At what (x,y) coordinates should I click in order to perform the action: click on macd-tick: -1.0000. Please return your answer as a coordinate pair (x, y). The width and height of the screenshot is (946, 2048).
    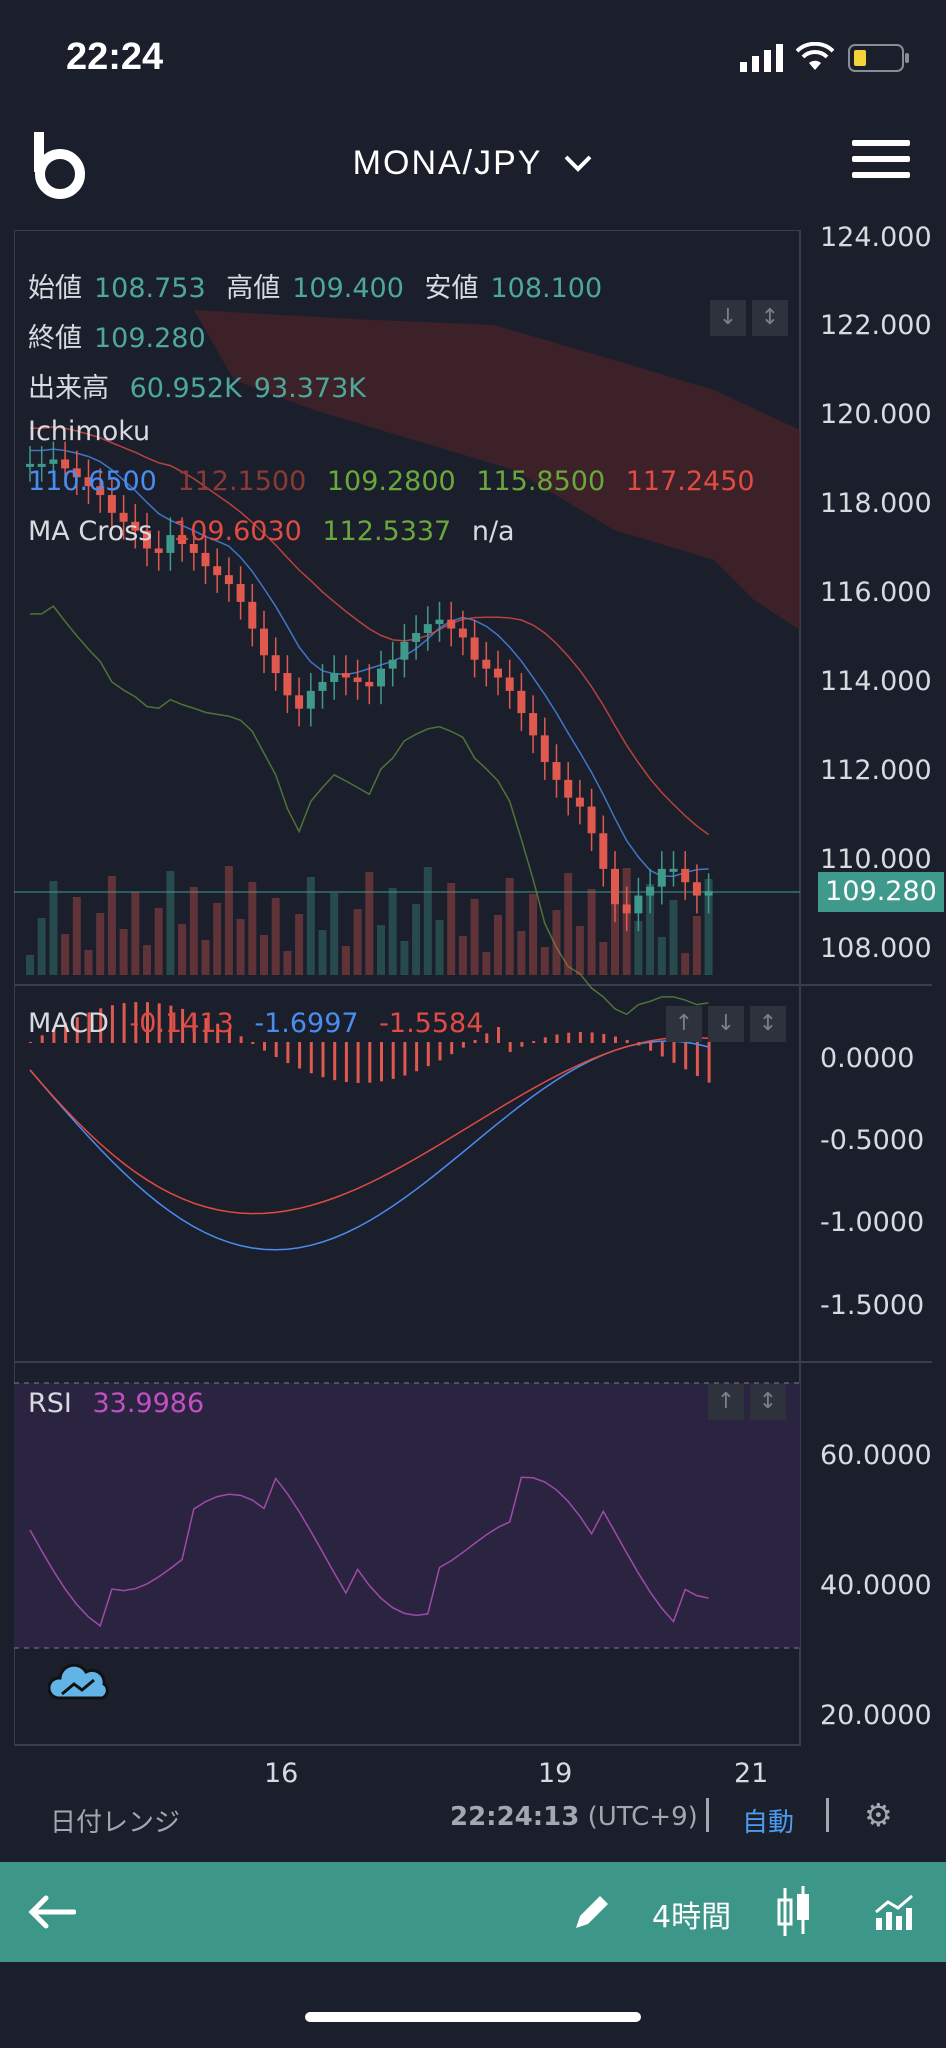
    Looking at the image, I should click on (872, 1222).